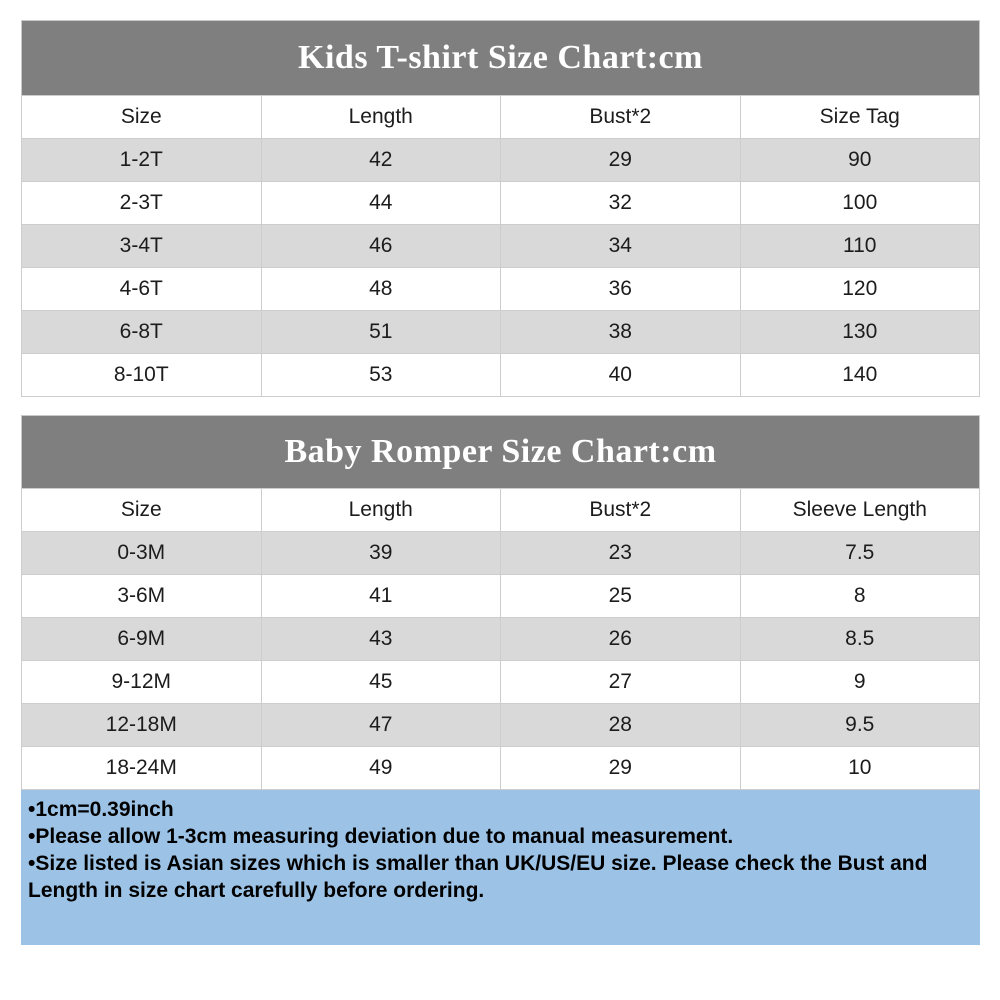 This screenshot has width=1000, height=1000. What do you see at coordinates (101, 809) in the screenshot?
I see `note-cm-inch: •1cm=0.39inch` at bounding box center [101, 809].